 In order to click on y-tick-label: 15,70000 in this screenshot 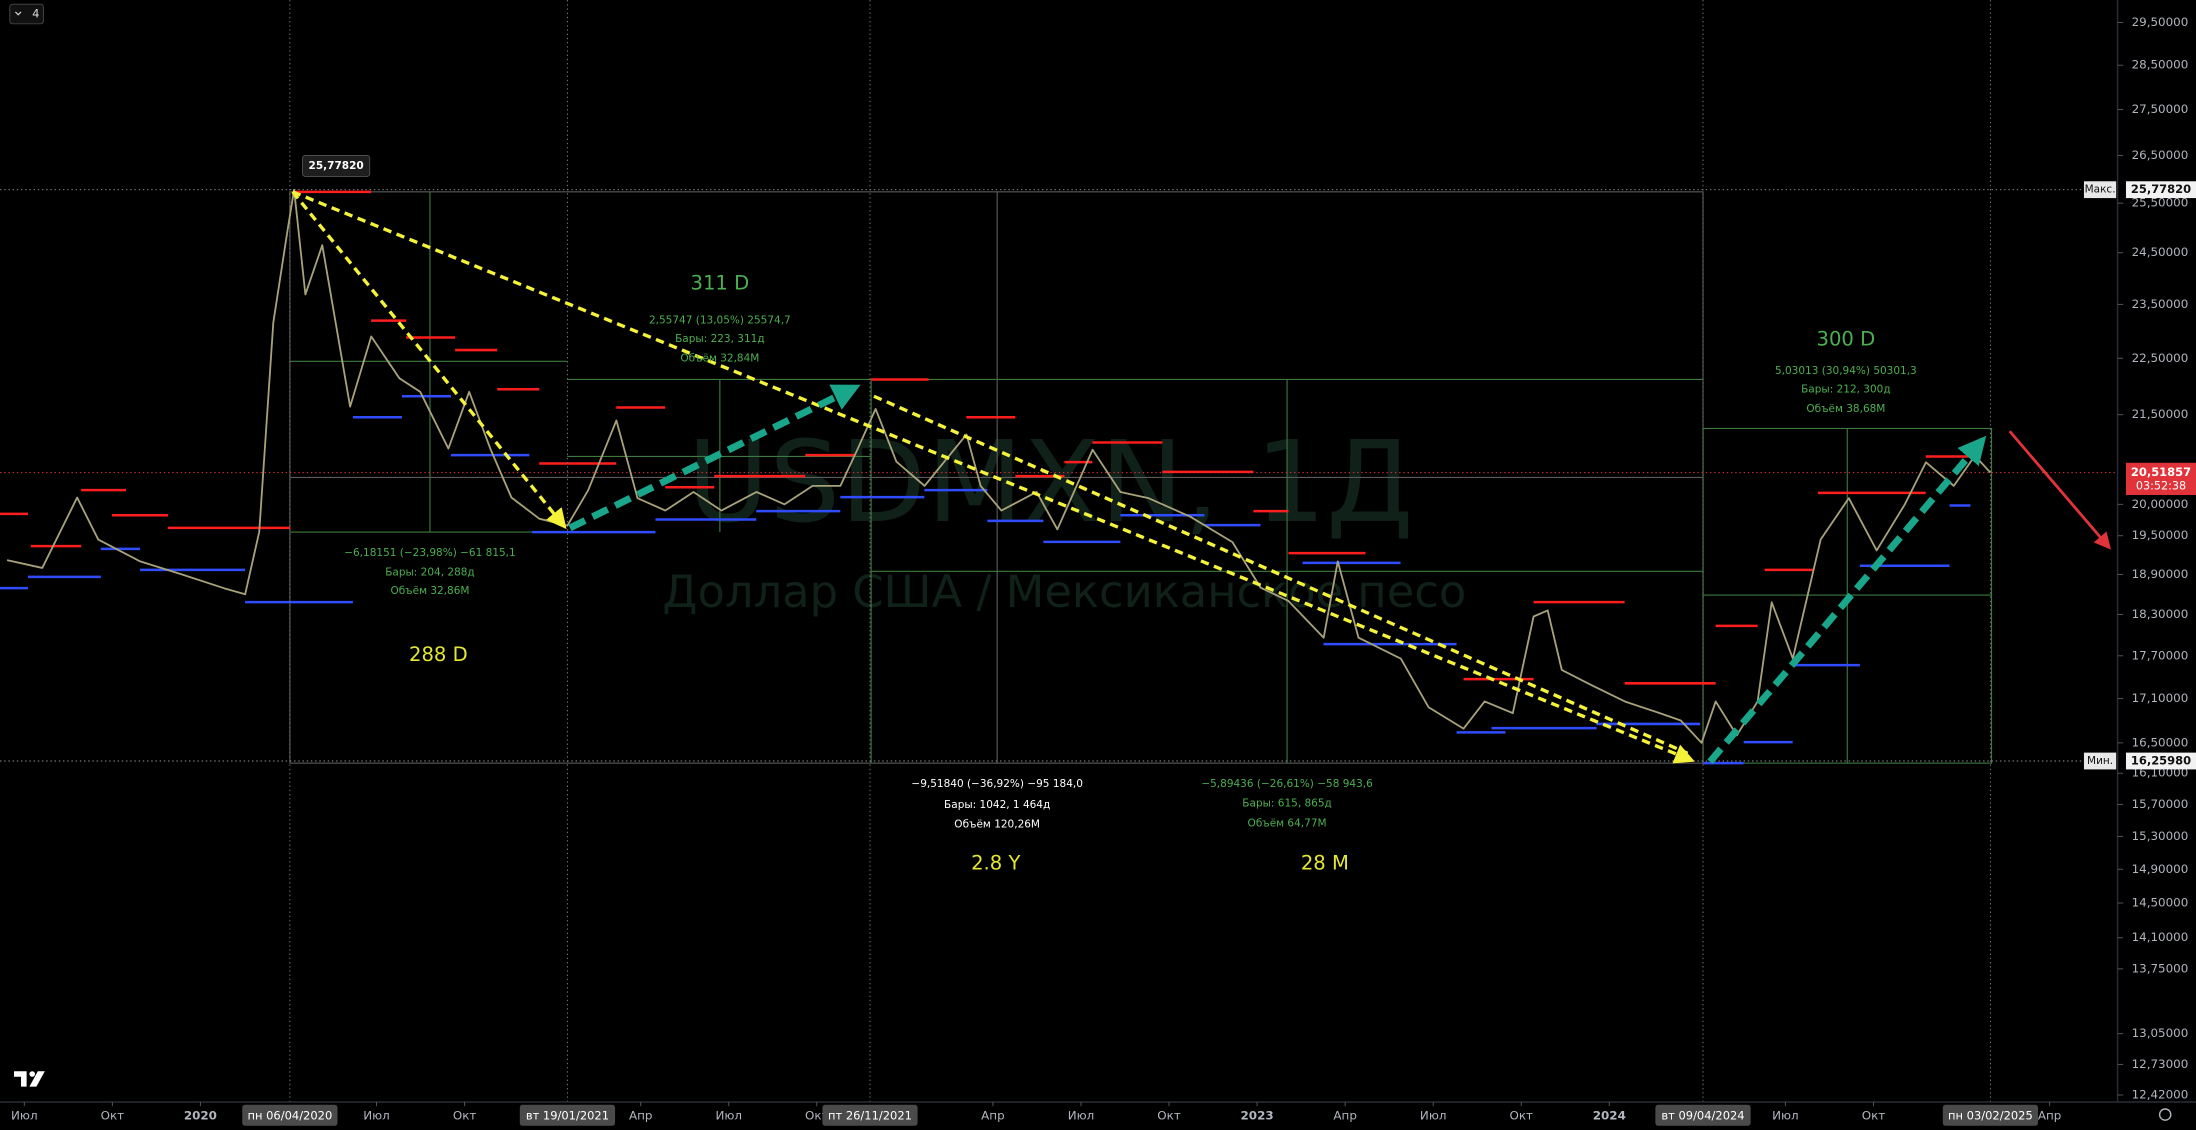, I will do `click(2160, 804)`.